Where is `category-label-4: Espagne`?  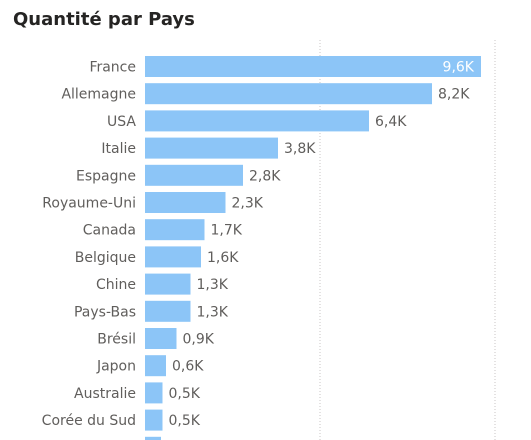
category-label-4: Espagne is located at coordinates (106, 176).